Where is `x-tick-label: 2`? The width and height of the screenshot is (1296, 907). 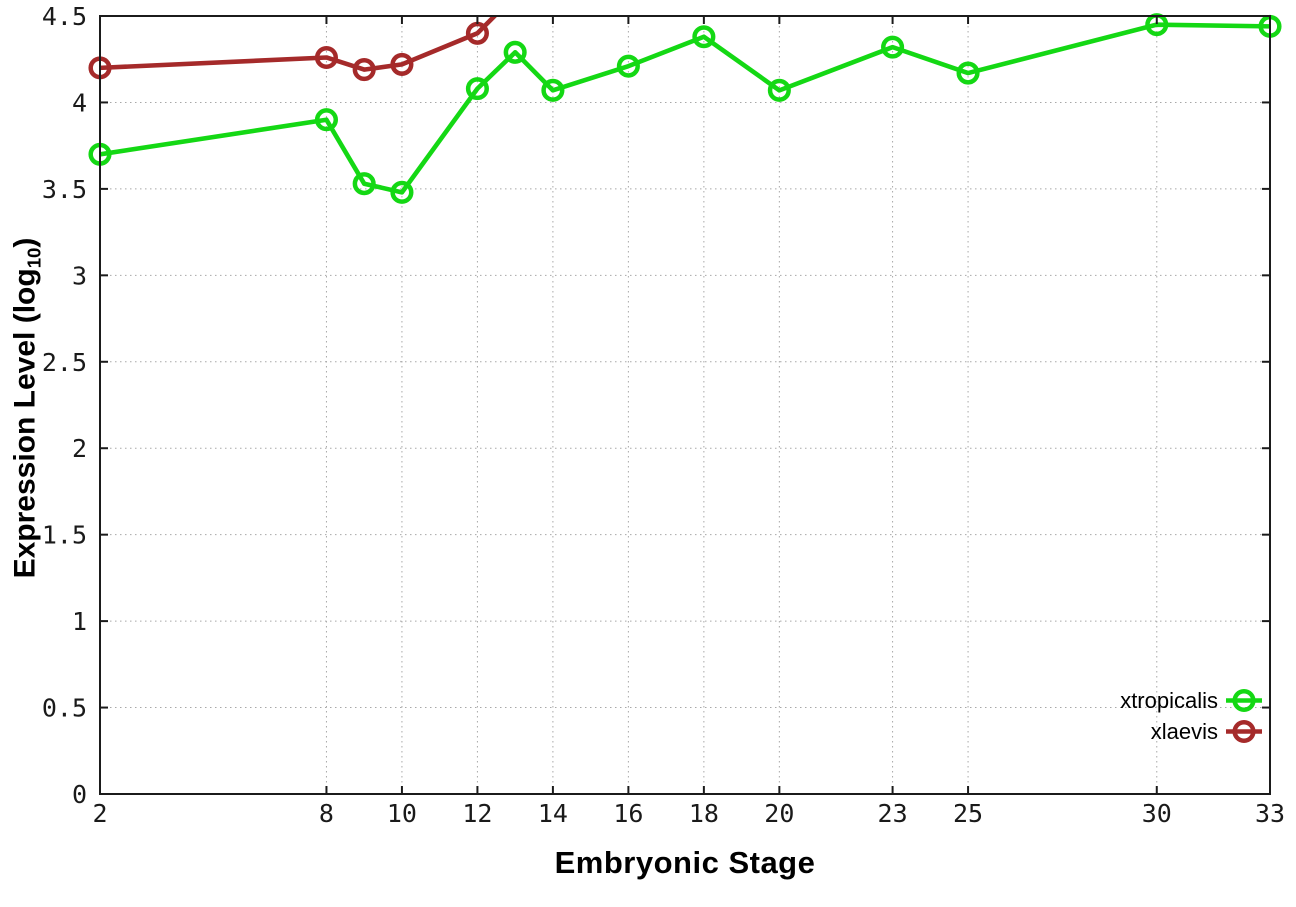 x-tick-label: 2 is located at coordinates (99, 813).